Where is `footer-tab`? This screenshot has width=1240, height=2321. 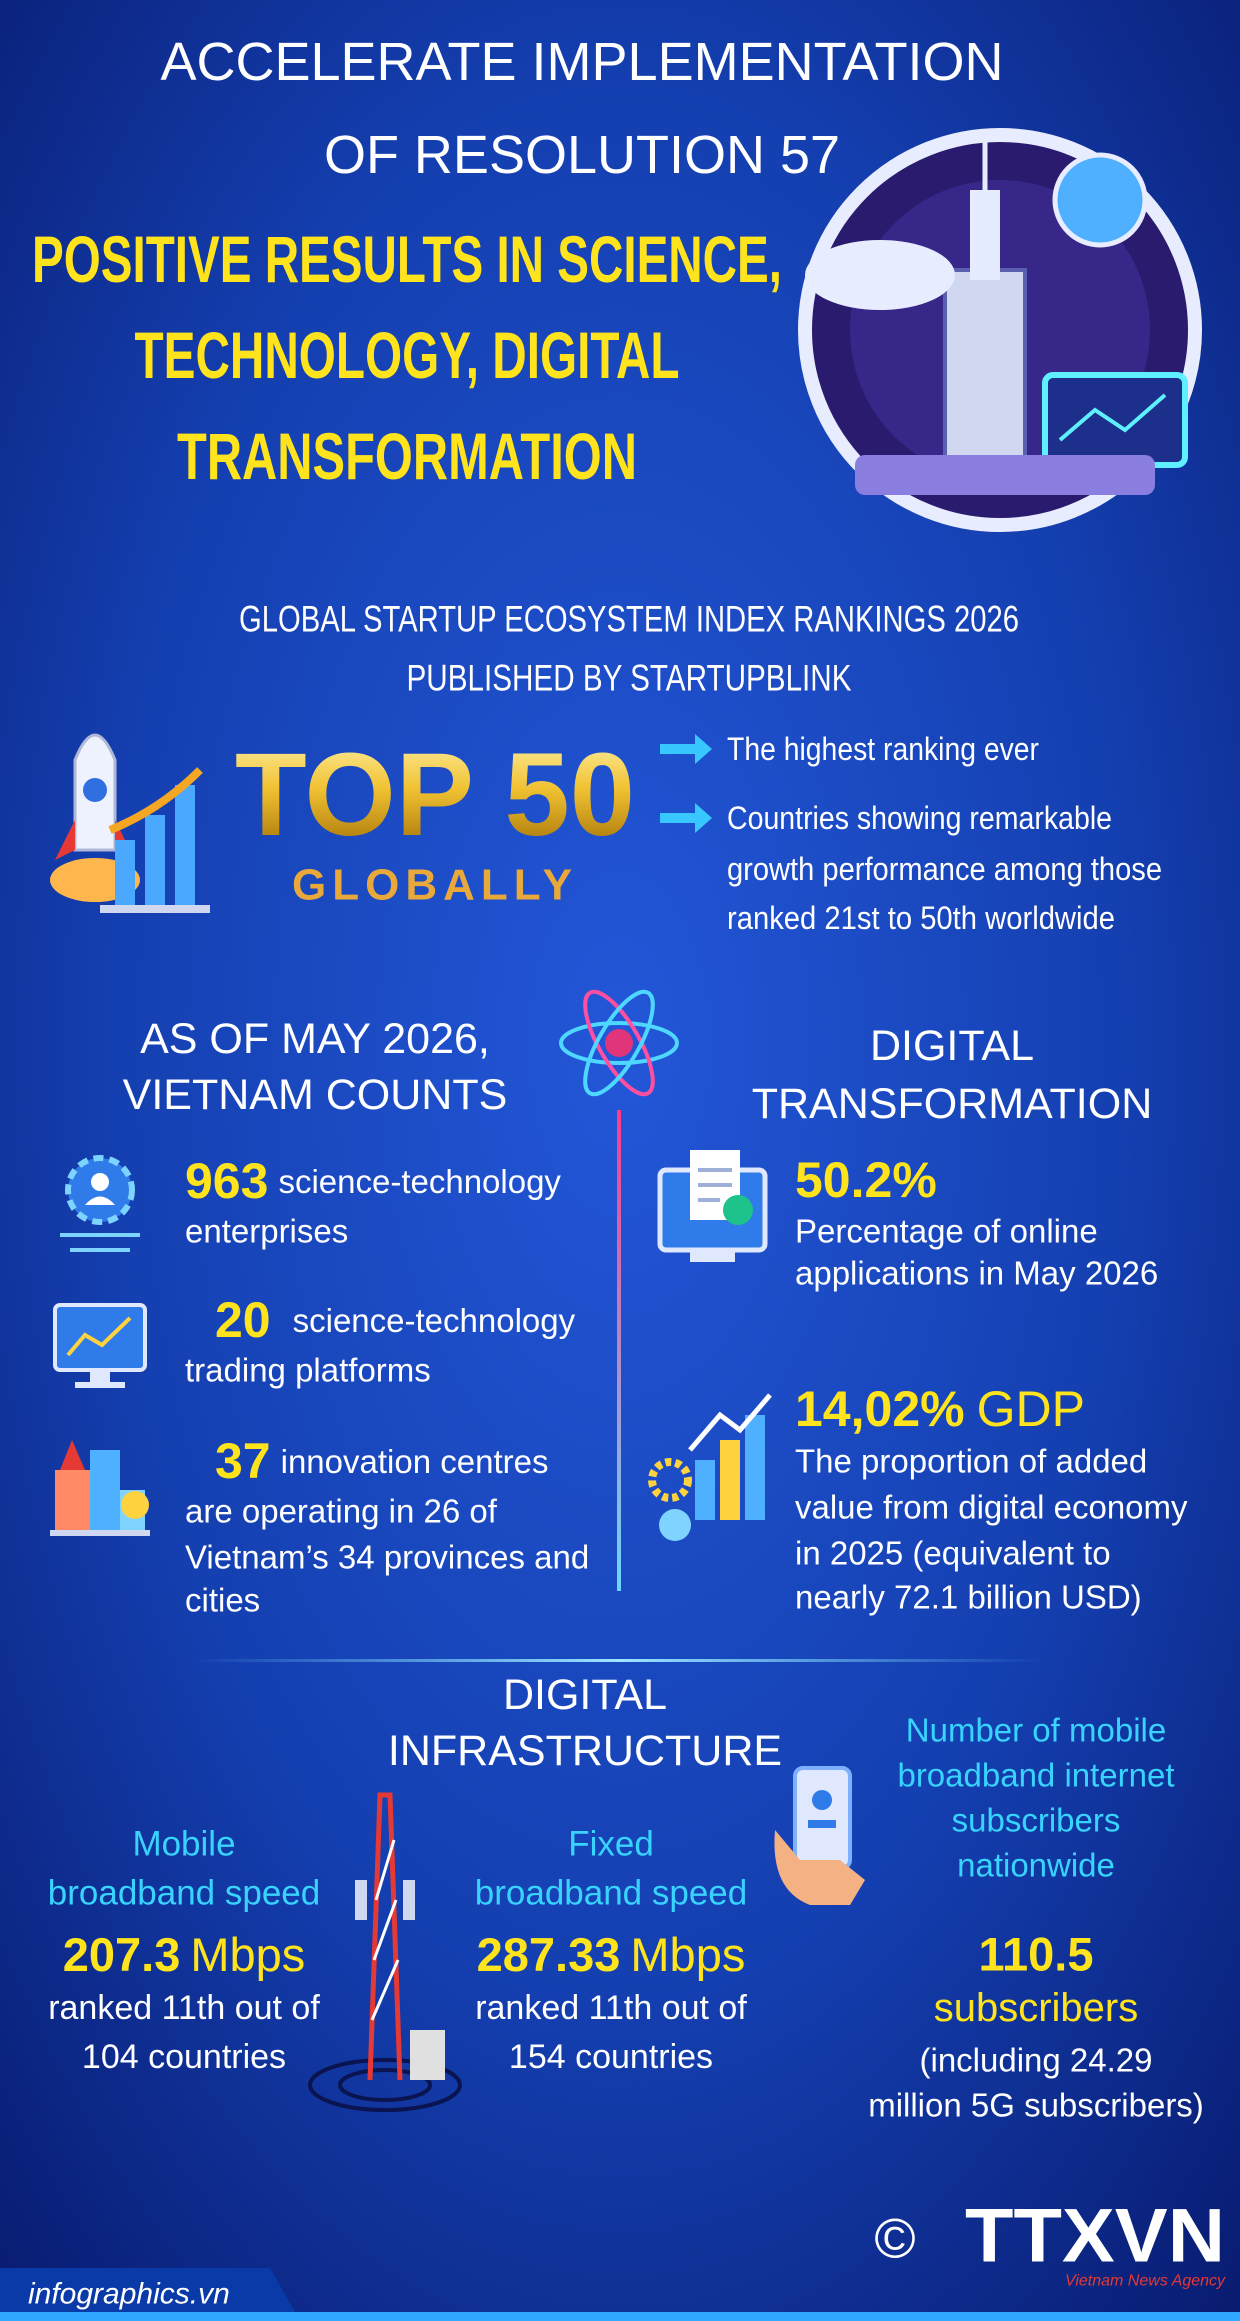 footer-tab is located at coordinates (150, 2294).